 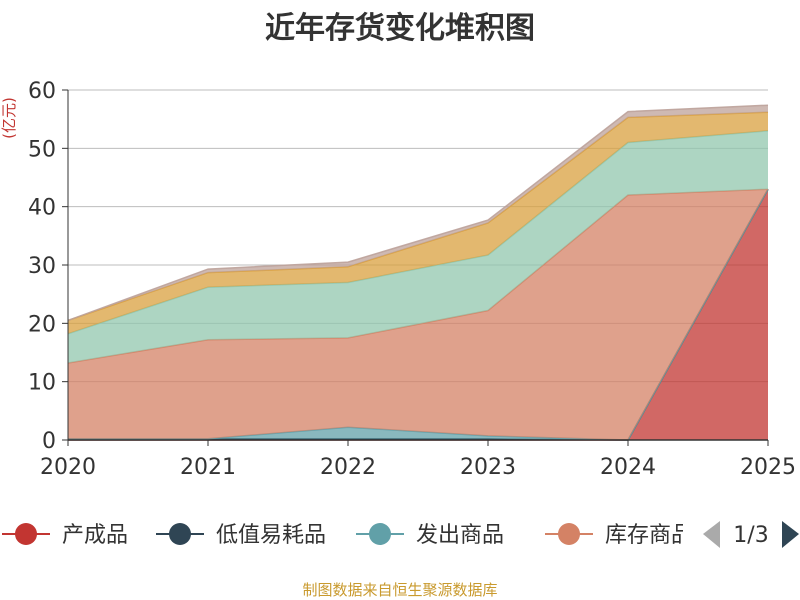 I want to click on legend-label: 发出商品, so click(x=460, y=535).